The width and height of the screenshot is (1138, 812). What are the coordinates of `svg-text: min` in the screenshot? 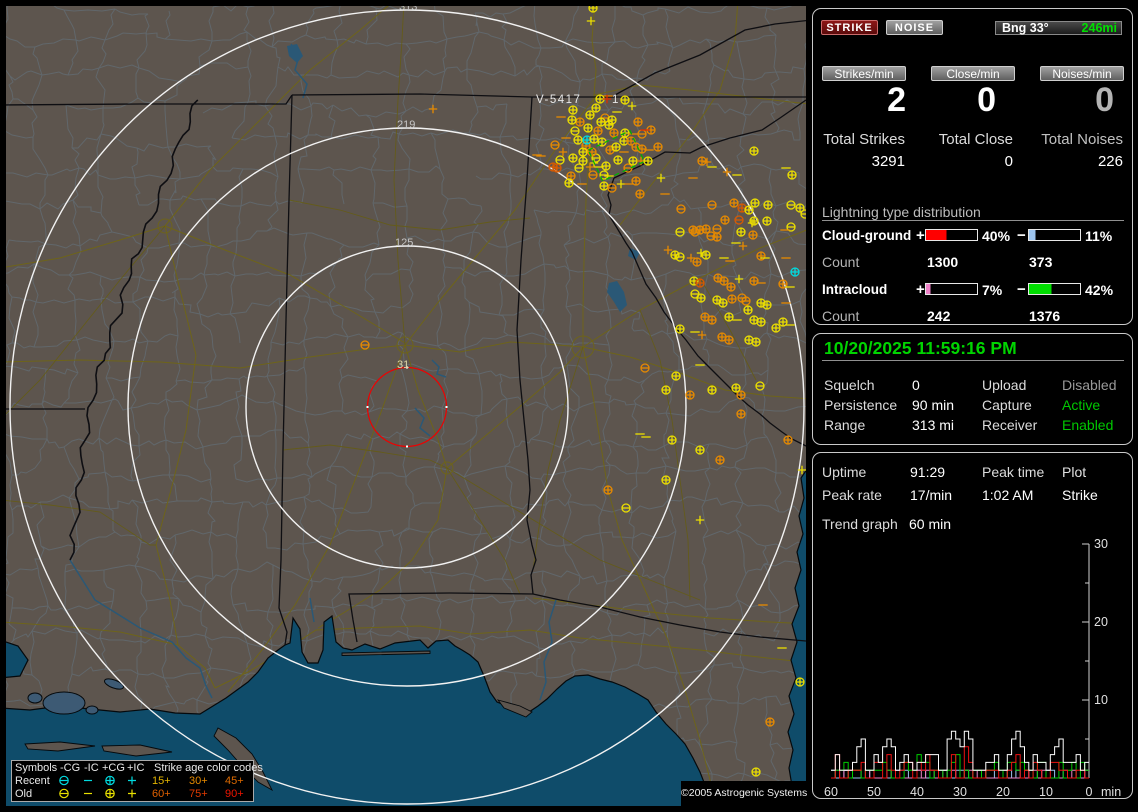 It's located at (1111, 792).